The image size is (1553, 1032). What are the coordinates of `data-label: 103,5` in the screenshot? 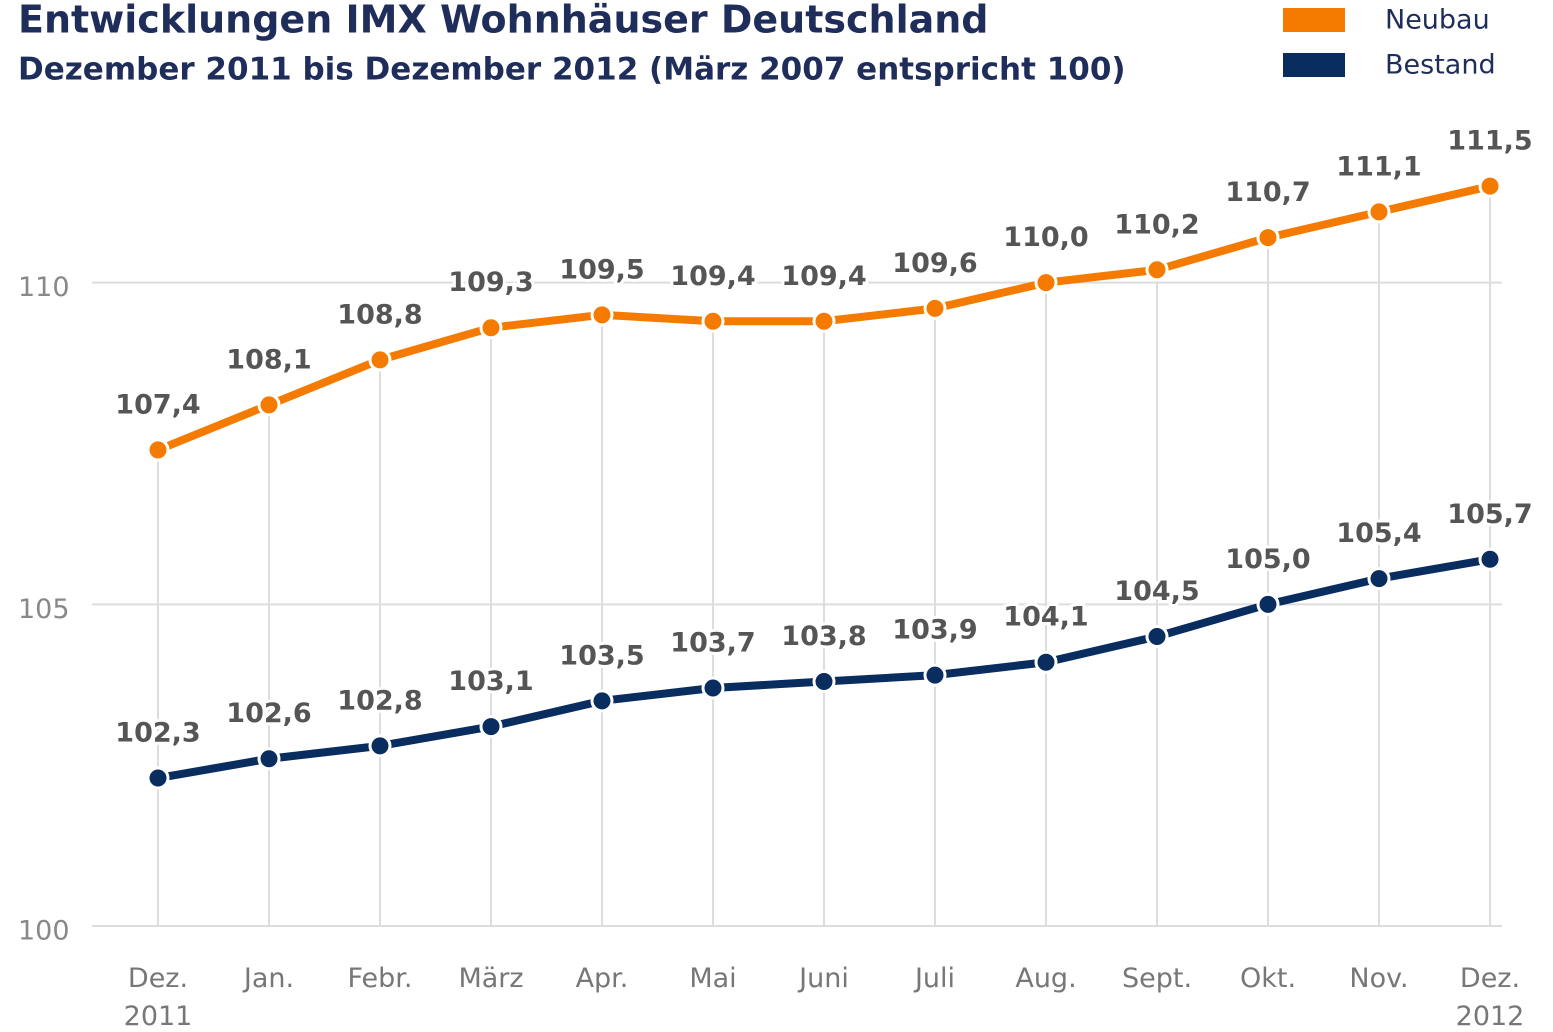 It's located at (601, 655).